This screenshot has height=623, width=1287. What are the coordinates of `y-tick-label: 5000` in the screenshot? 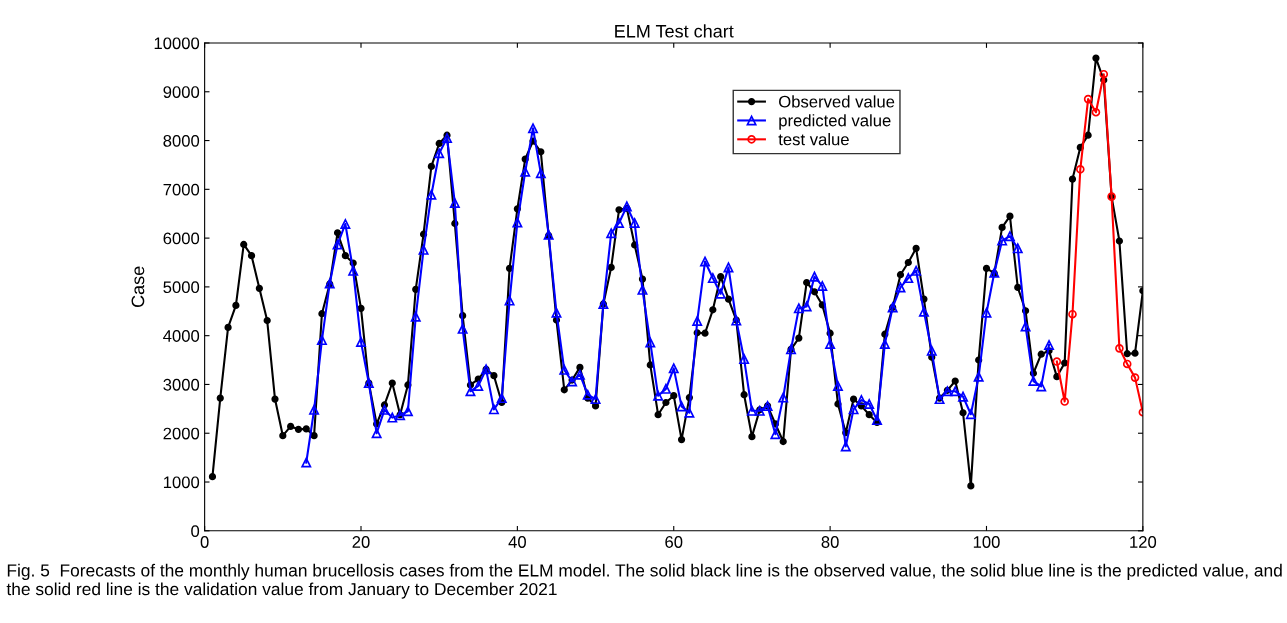 It's located at (181, 287).